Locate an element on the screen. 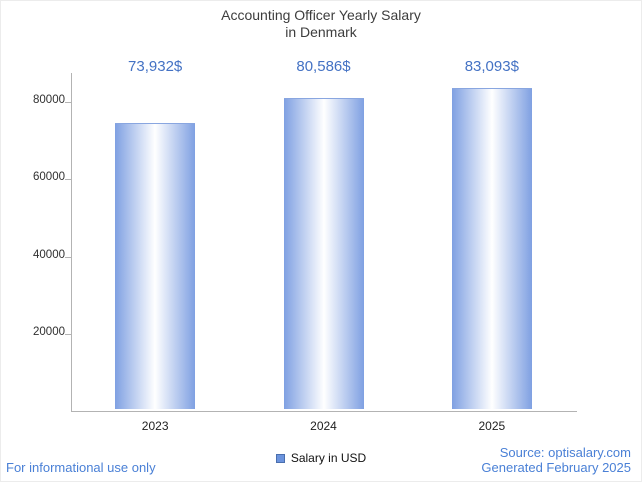 The image size is (642, 482). legend-swatch is located at coordinates (280, 458).